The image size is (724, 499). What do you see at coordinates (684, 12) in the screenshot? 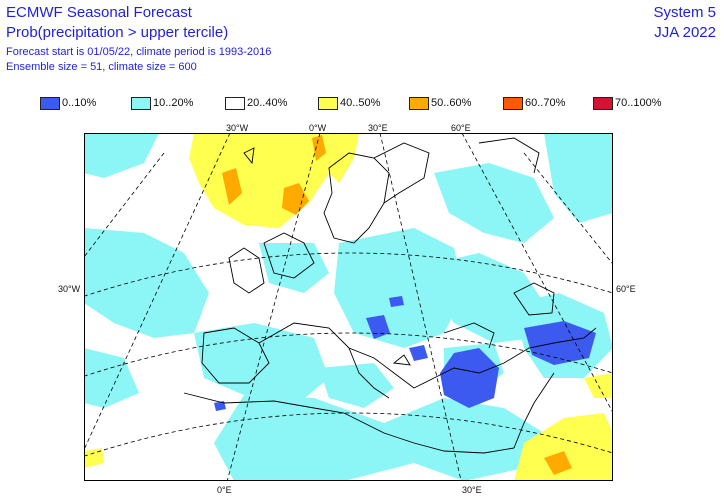
I see `system-label: System 5` at bounding box center [684, 12].